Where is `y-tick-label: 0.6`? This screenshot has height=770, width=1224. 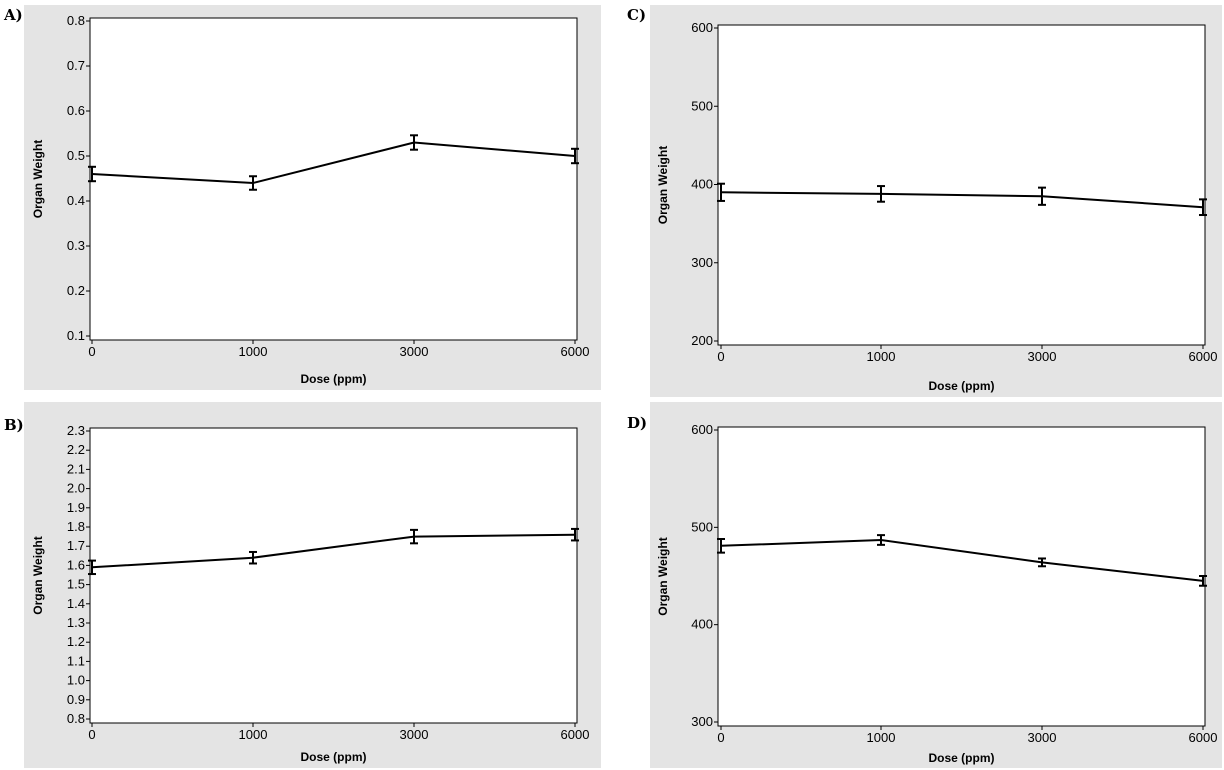 y-tick-label: 0.6 is located at coordinates (76, 110).